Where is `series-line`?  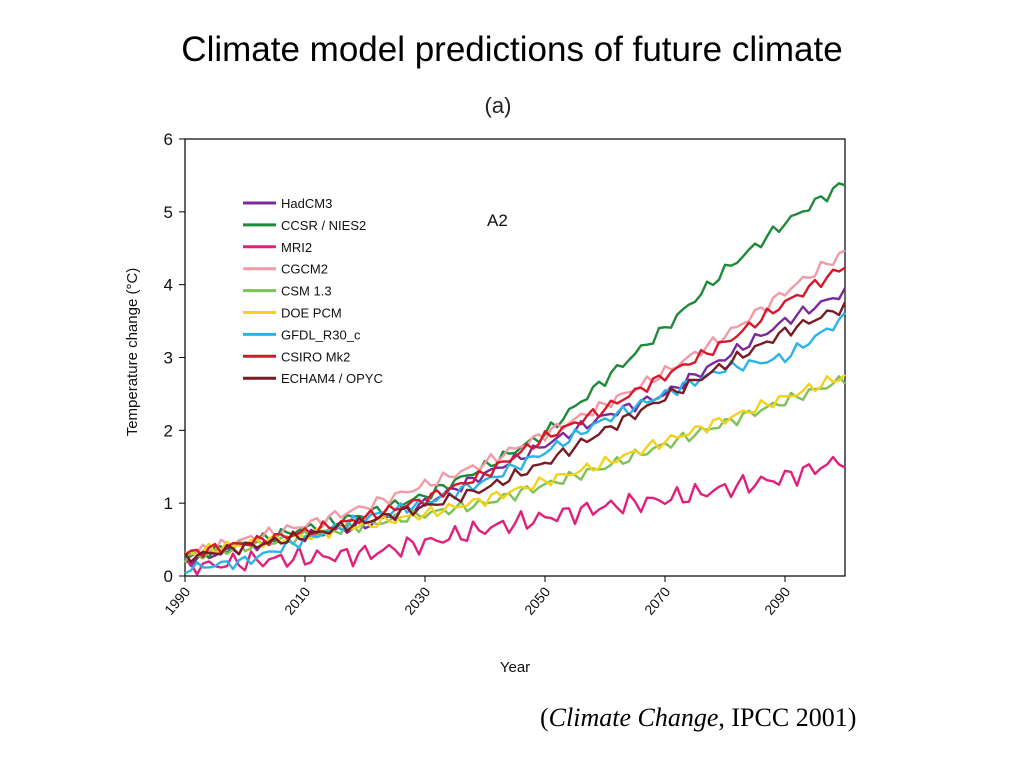 series-line is located at coordinates (515, 515).